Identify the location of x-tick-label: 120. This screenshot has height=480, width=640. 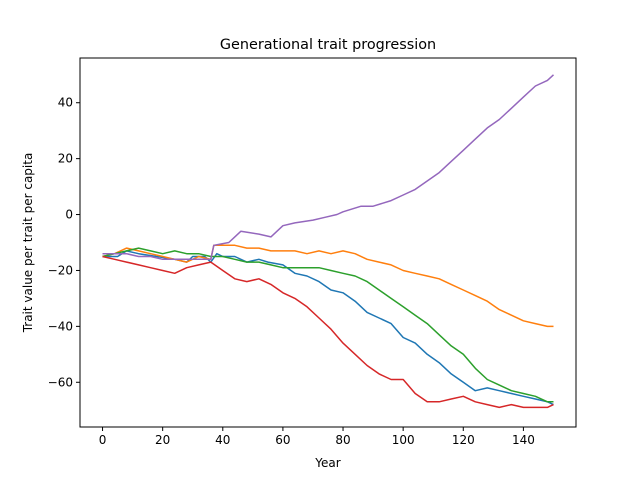
(463, 440).